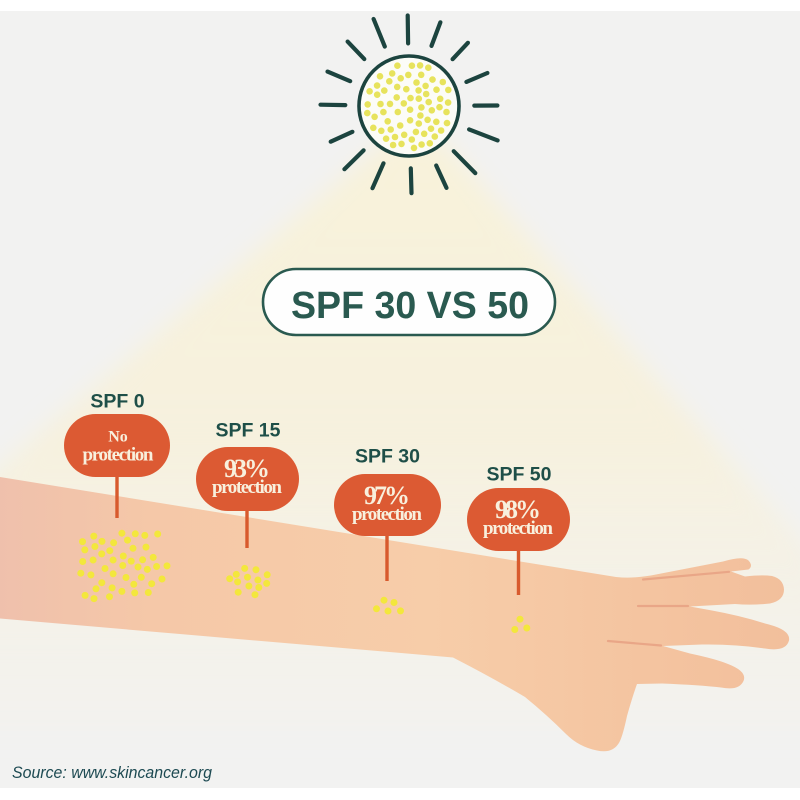 This screenshot has height=800, width=800. What do you see at coordinates (387, 457) in the screenshot?
I see `svg-text: SPF 30` at bounding box center [387, 457].